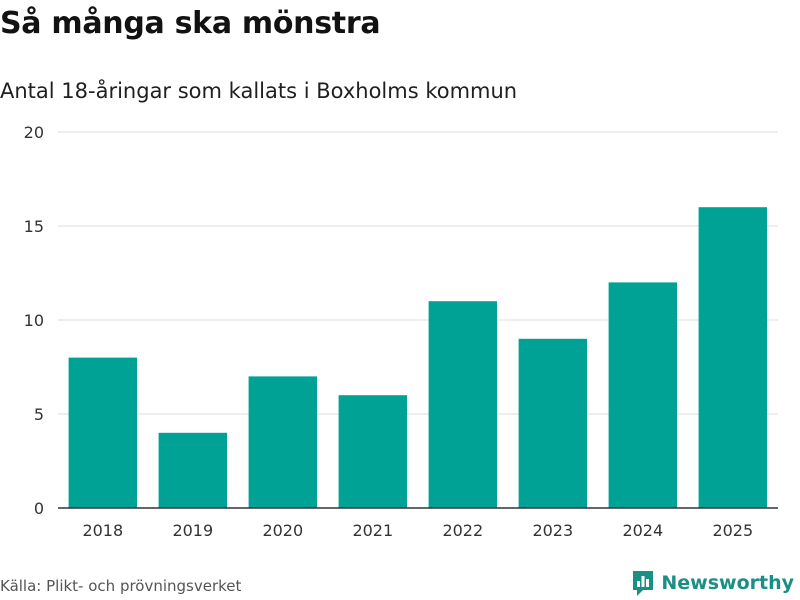  I want to click on source-note: Källa: Plikt- och prövningsverket, so click(121, 586).